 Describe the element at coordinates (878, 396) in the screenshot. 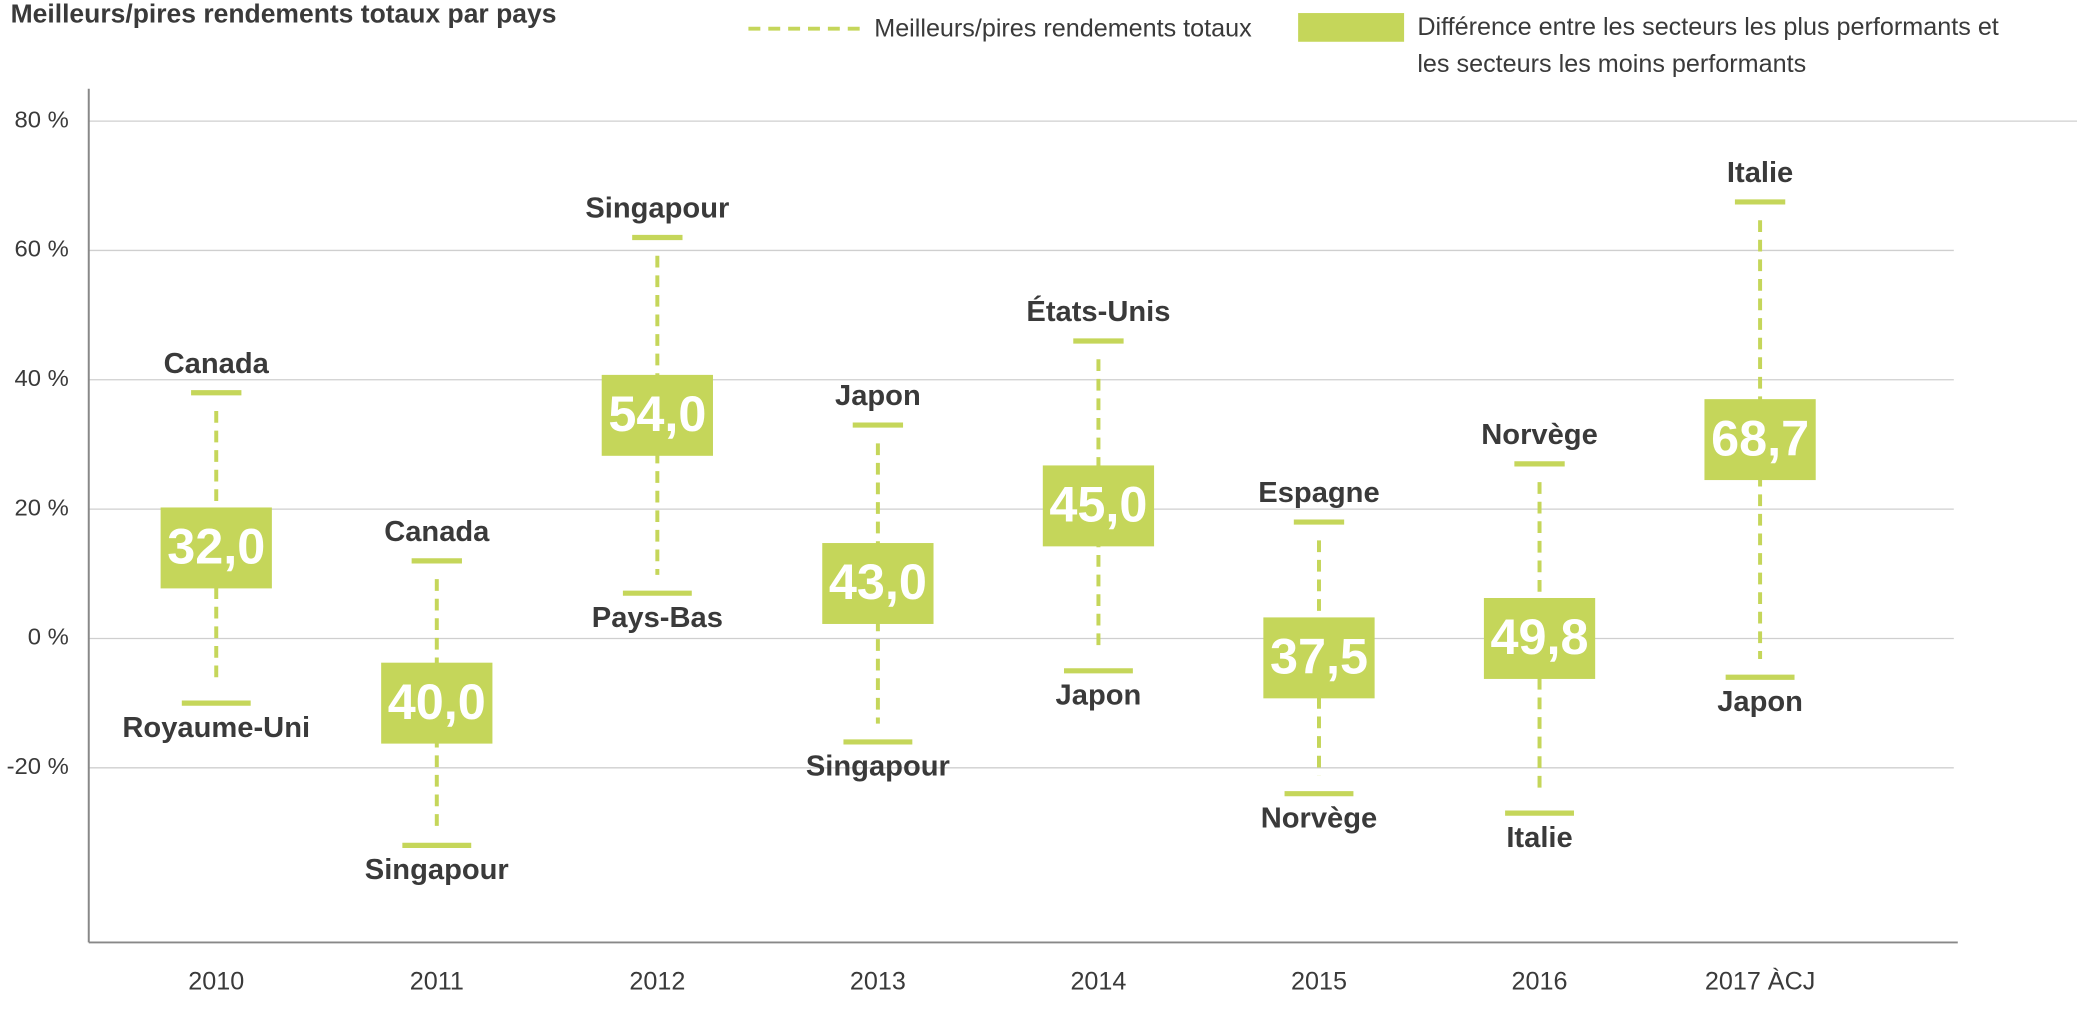

I see `best-label: Japon` at that location.